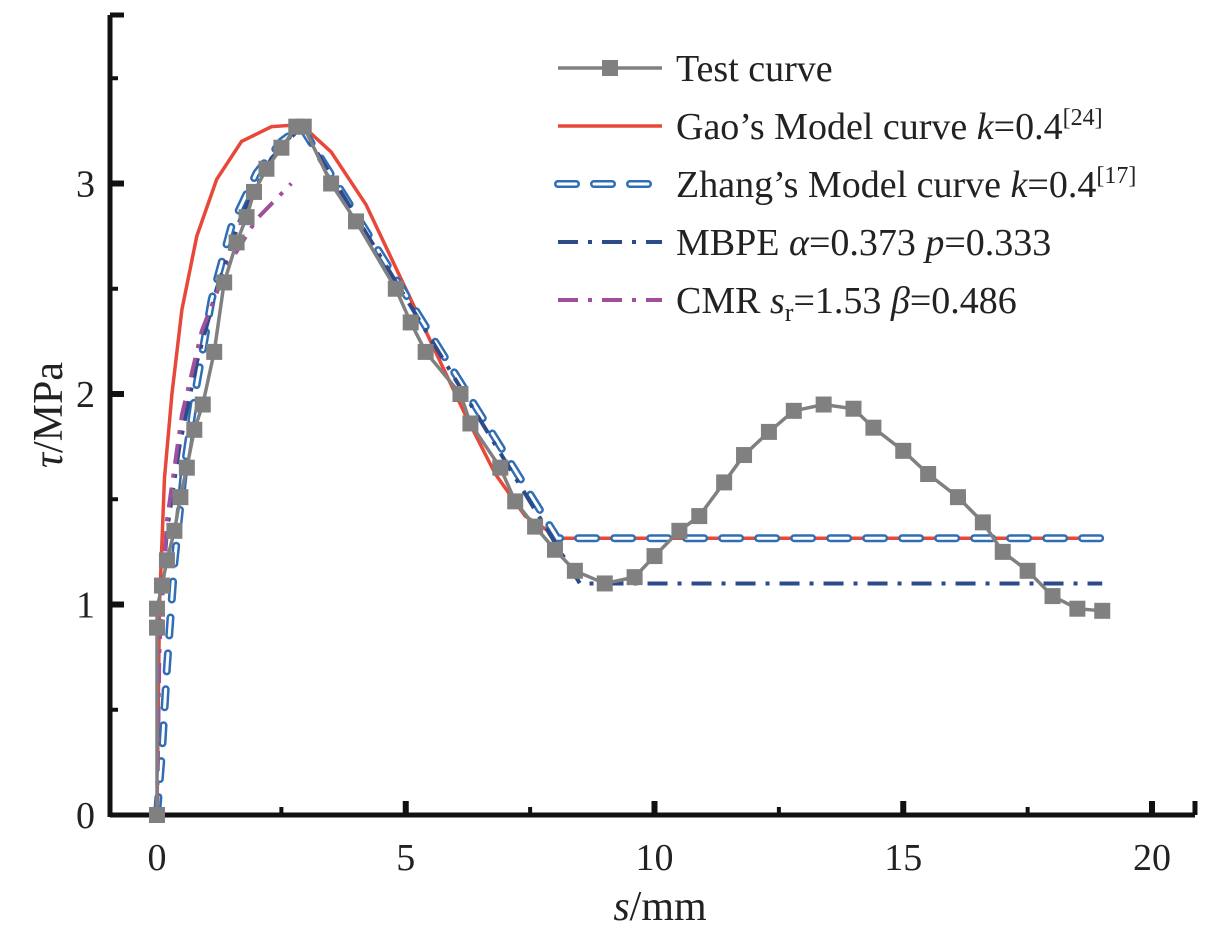 The height and width of the screenshot is (932, 1218). I want to click on legend-item: Test curve, so click(695, 69).